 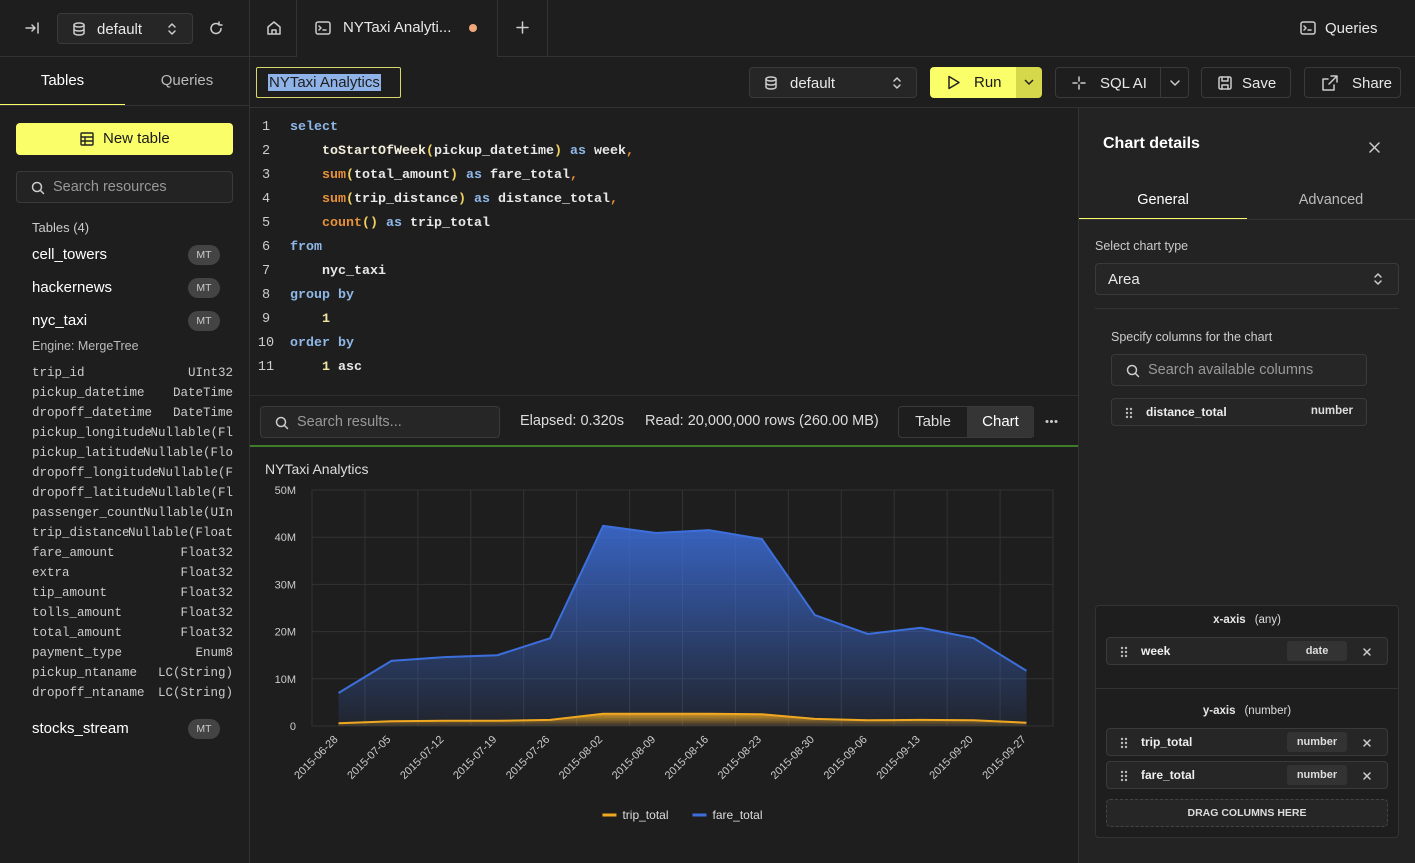 What do you see at coordinates (1247, 279) in the screenshot?
I see `chart-type-select: Area` at bounding box center [1247, 279].